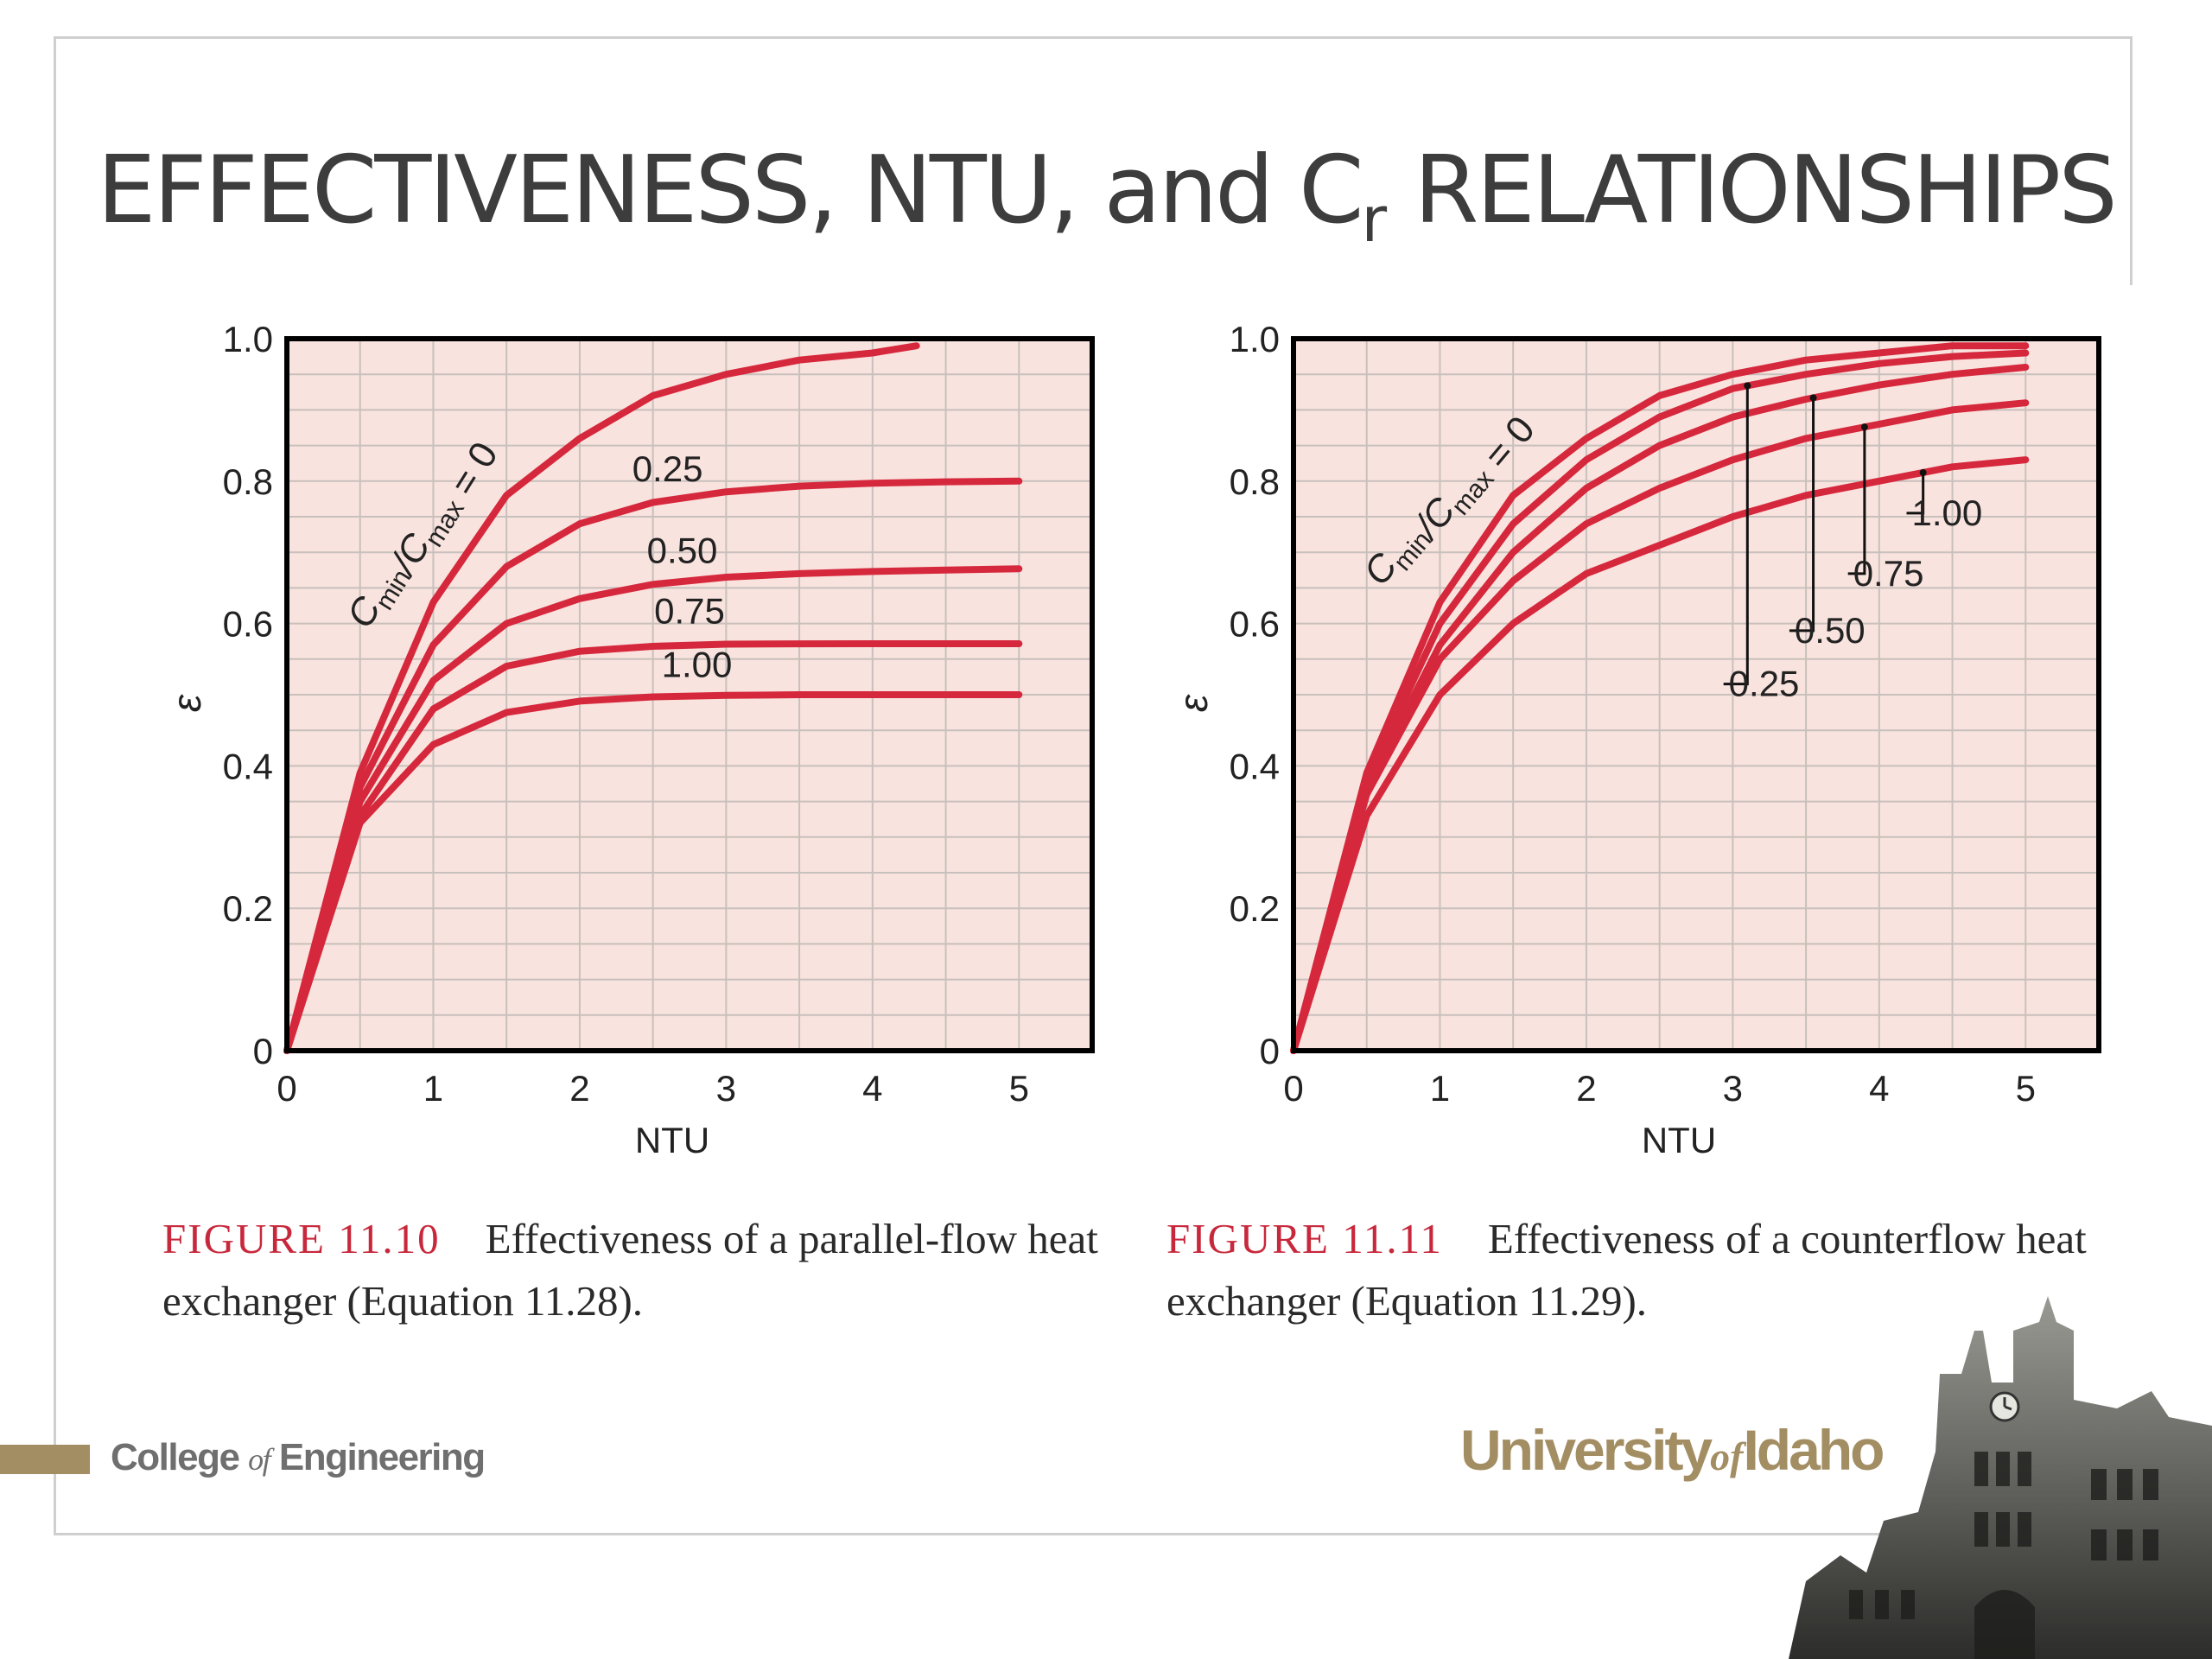 The width and height of the screenshot is (2212, 1659). What do you see at coordinates (301, 1238) in the screenshot?
I see `figure-label: FIGURE 11.10` at bounding box center [301, 1238].